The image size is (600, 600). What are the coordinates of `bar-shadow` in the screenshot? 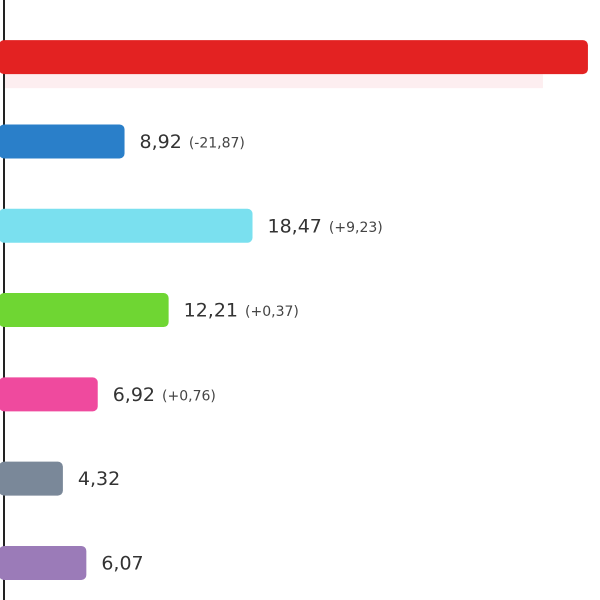 It's located at (274, 81).